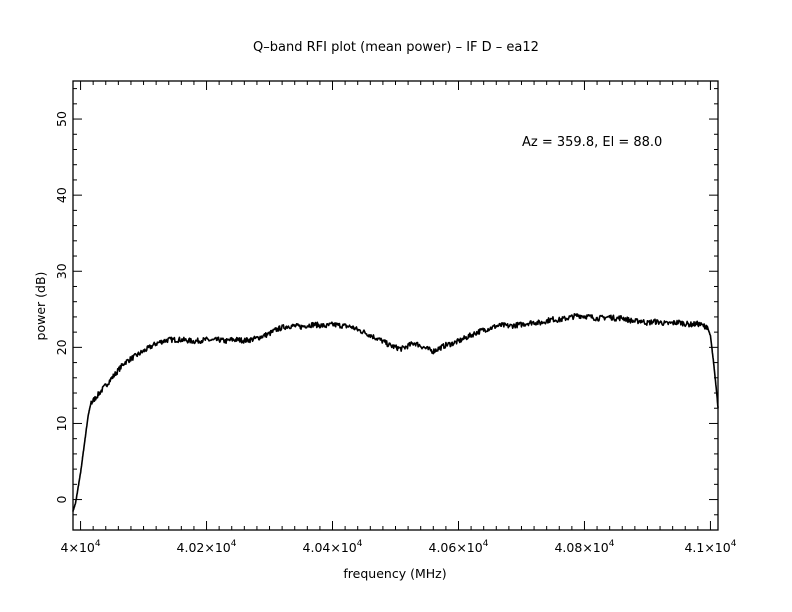  Describe the element at coordinates (584, 547) in the screenshot. I see `x-tick-label: 4.08×104` at that location.